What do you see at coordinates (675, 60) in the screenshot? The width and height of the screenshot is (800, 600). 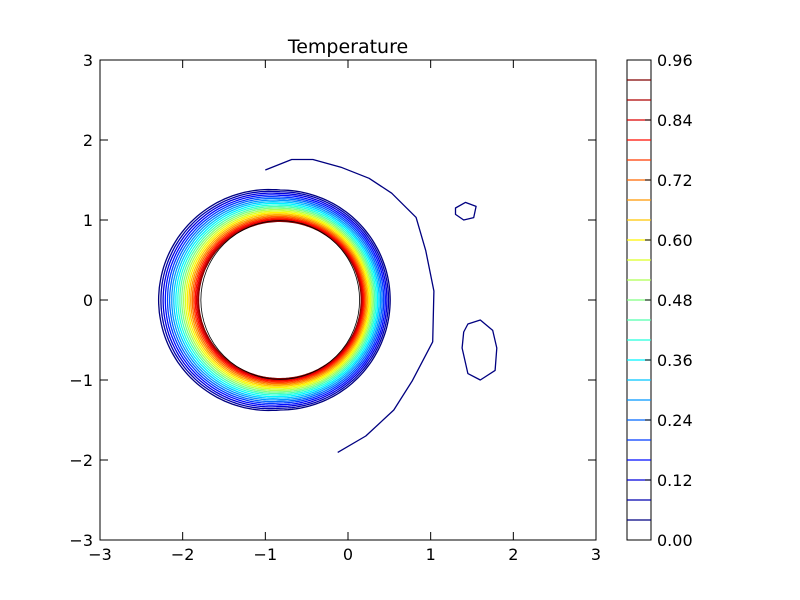 I see `colorbar-tick-label: 0.96` at bounding box center [675, 60].